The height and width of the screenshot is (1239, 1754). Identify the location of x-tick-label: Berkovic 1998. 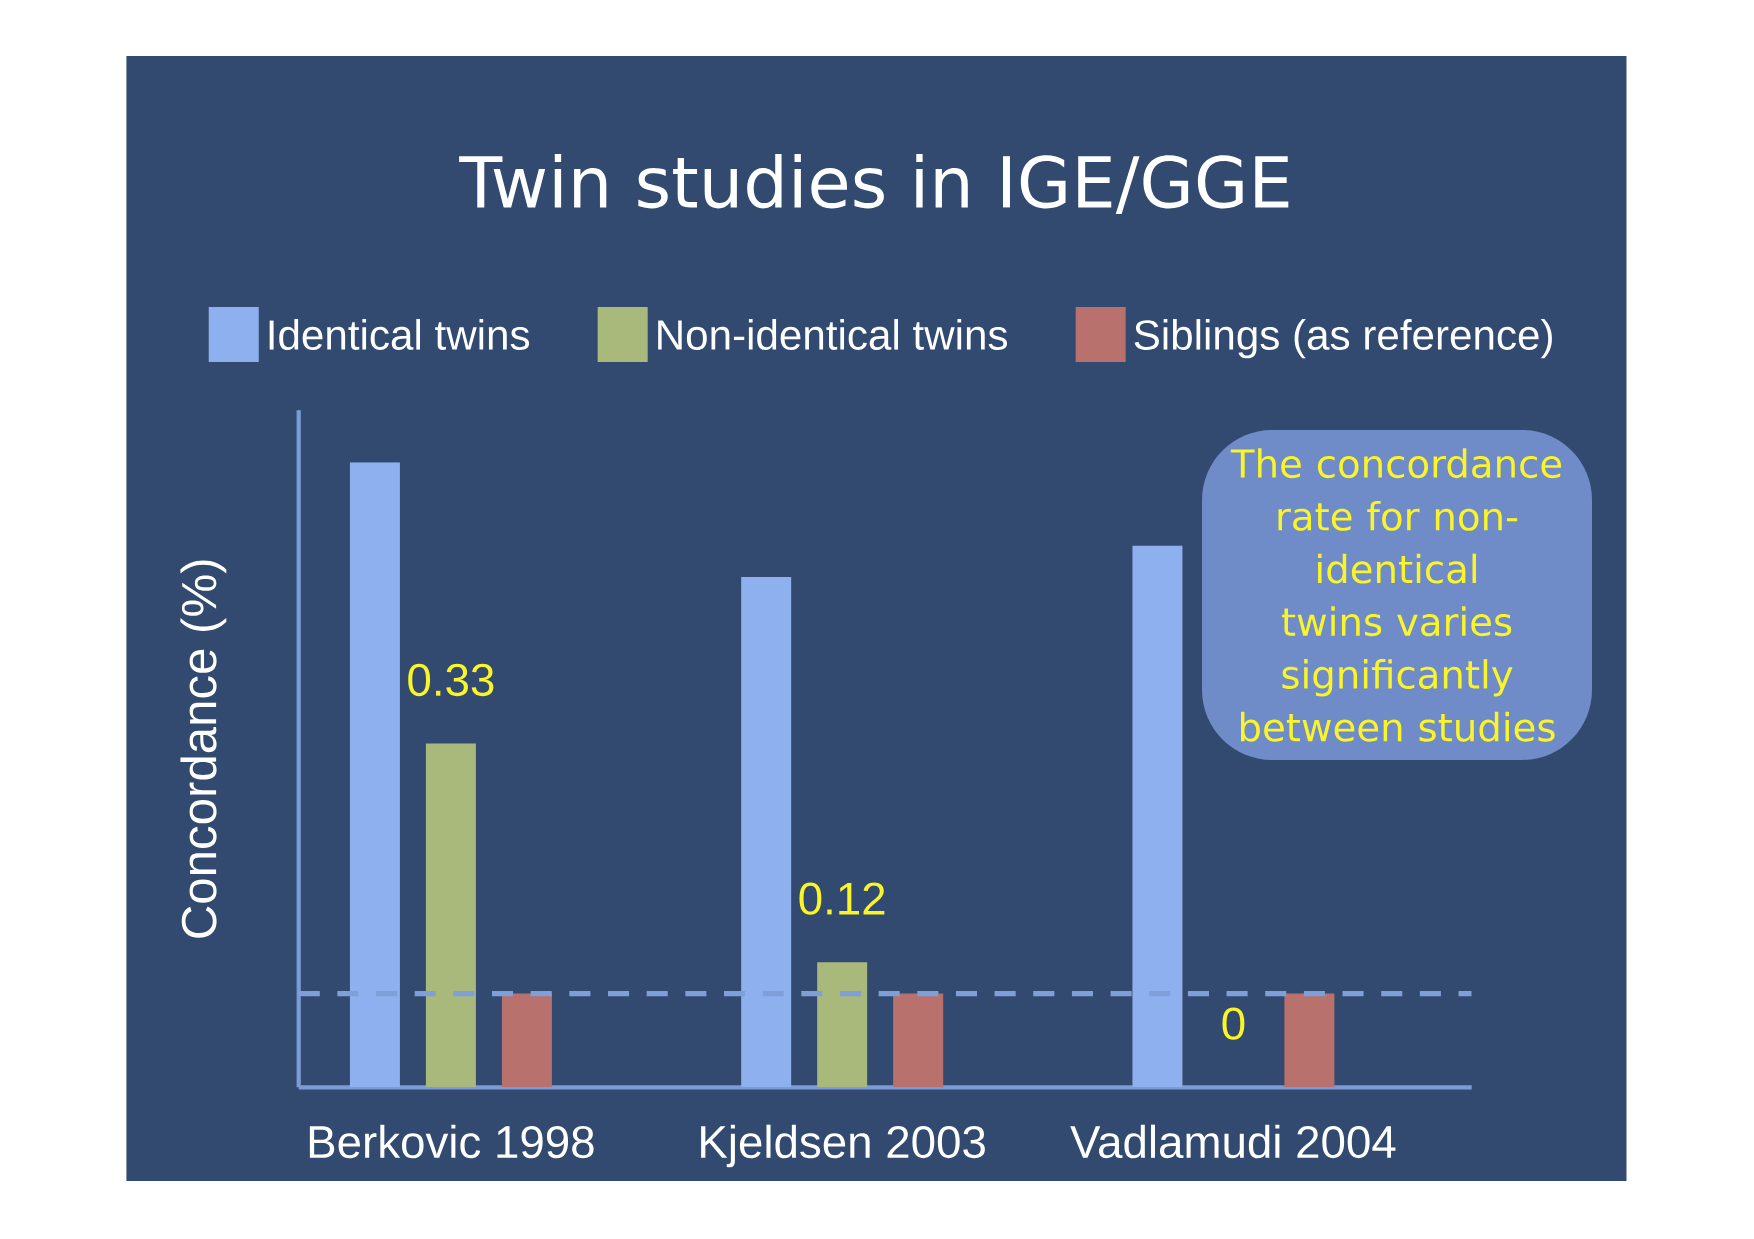
(451, 1141).